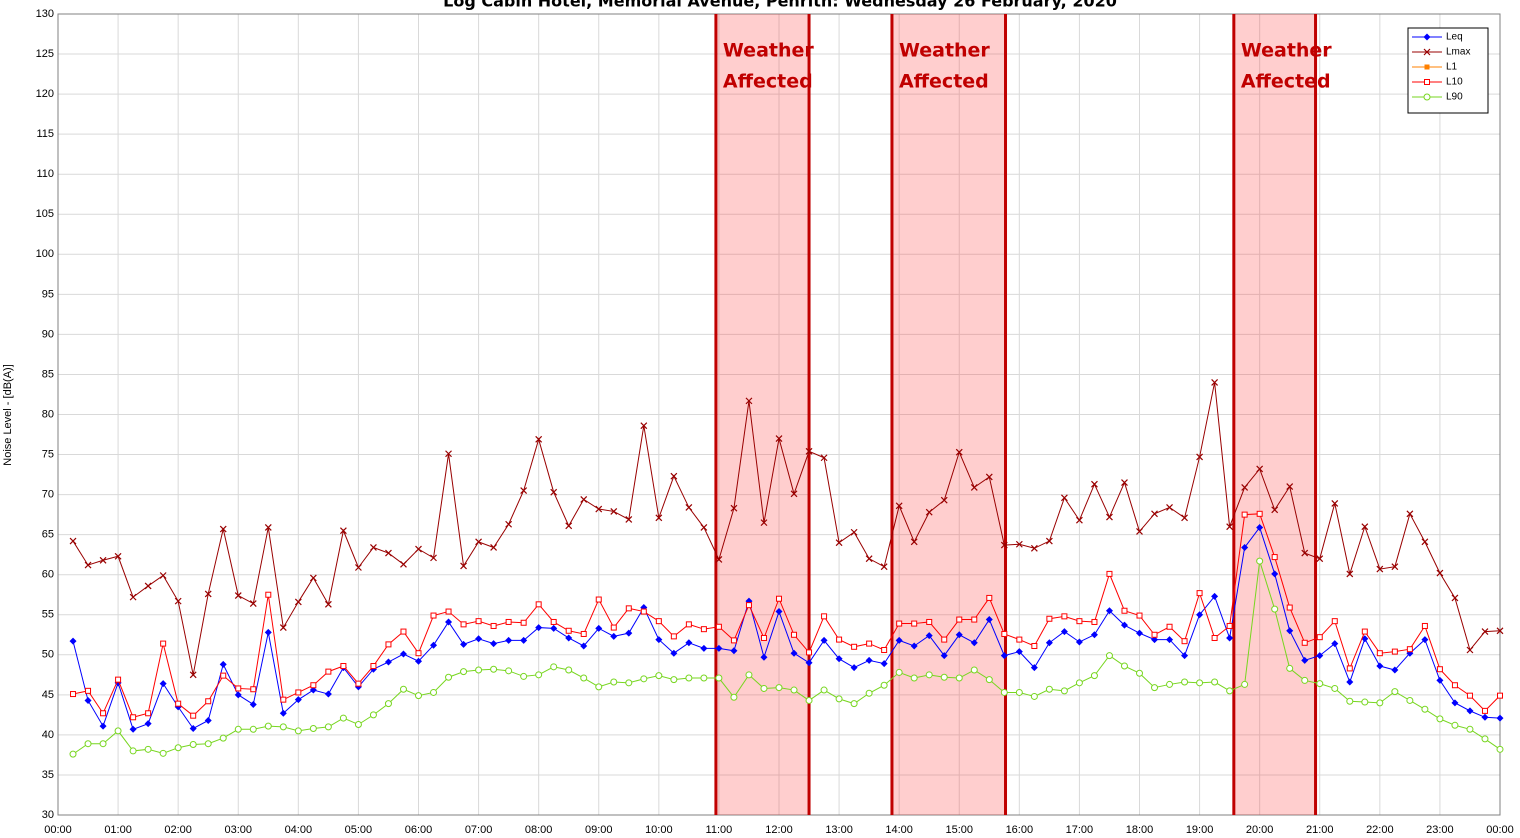 This screenshot has height=838, width=1520. I want to click on y-tick-label: 70, so click(48, 495).